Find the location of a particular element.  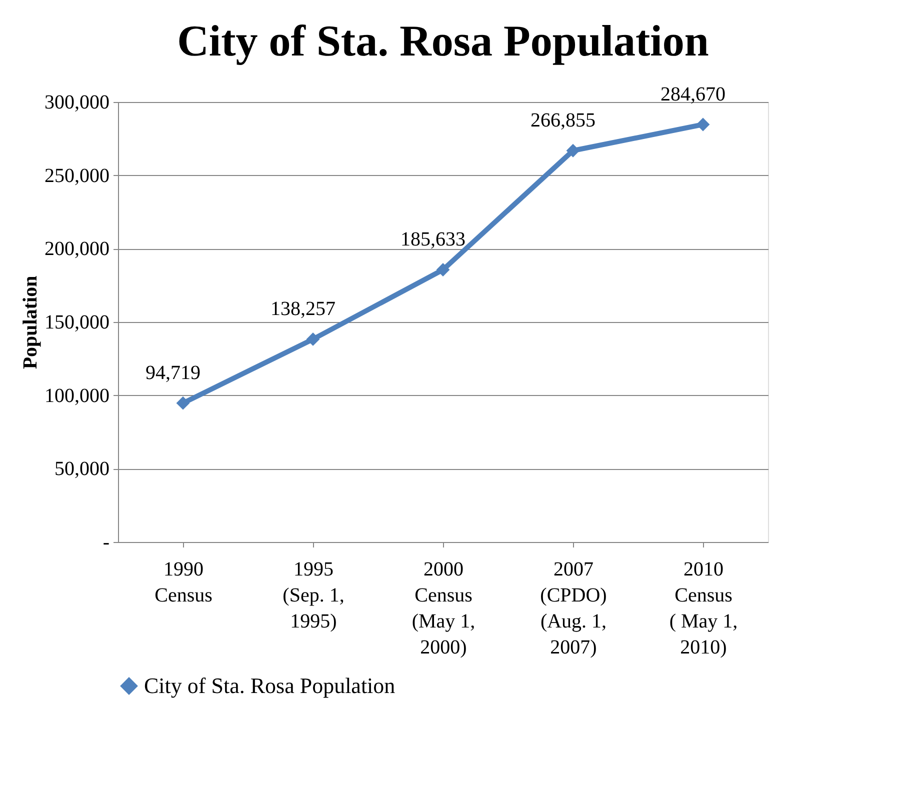

x-tick-label: 1995 (Sep. 1, 1995) is located at coordinates (313, 595).